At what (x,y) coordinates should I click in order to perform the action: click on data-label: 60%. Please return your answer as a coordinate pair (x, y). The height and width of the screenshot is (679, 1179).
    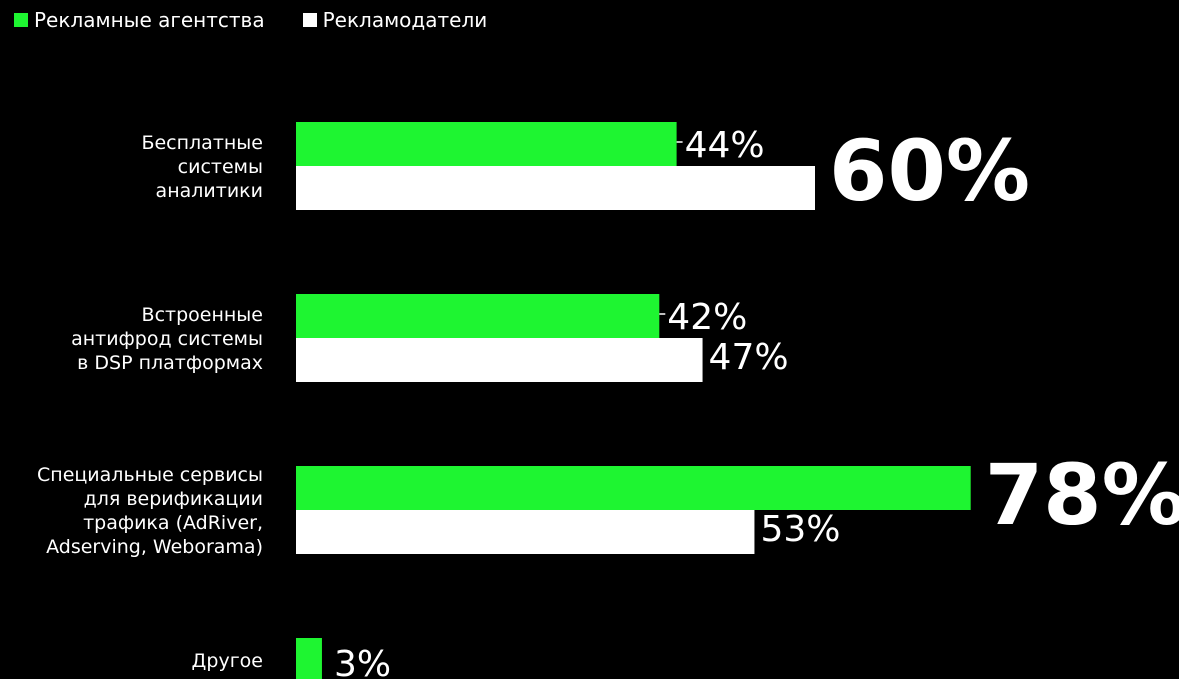
    Looking at the image, I should click on (929, 171).